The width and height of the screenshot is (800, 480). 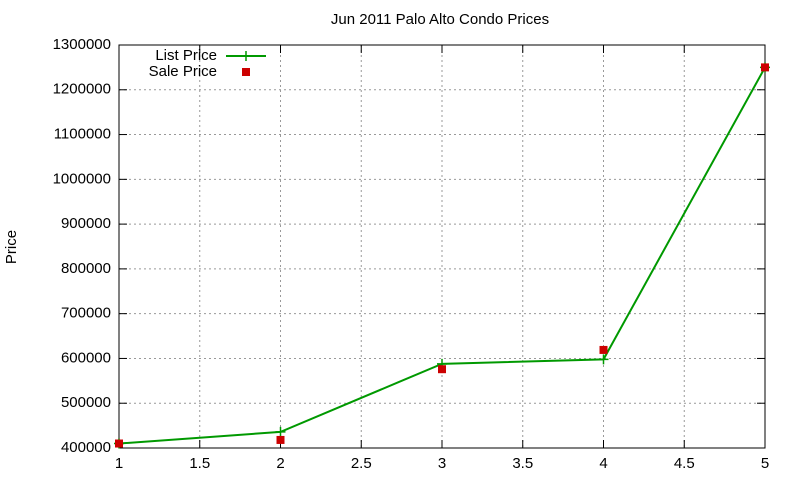 I want to click on y-tick-label: 900000, so click(x=86, y=223).